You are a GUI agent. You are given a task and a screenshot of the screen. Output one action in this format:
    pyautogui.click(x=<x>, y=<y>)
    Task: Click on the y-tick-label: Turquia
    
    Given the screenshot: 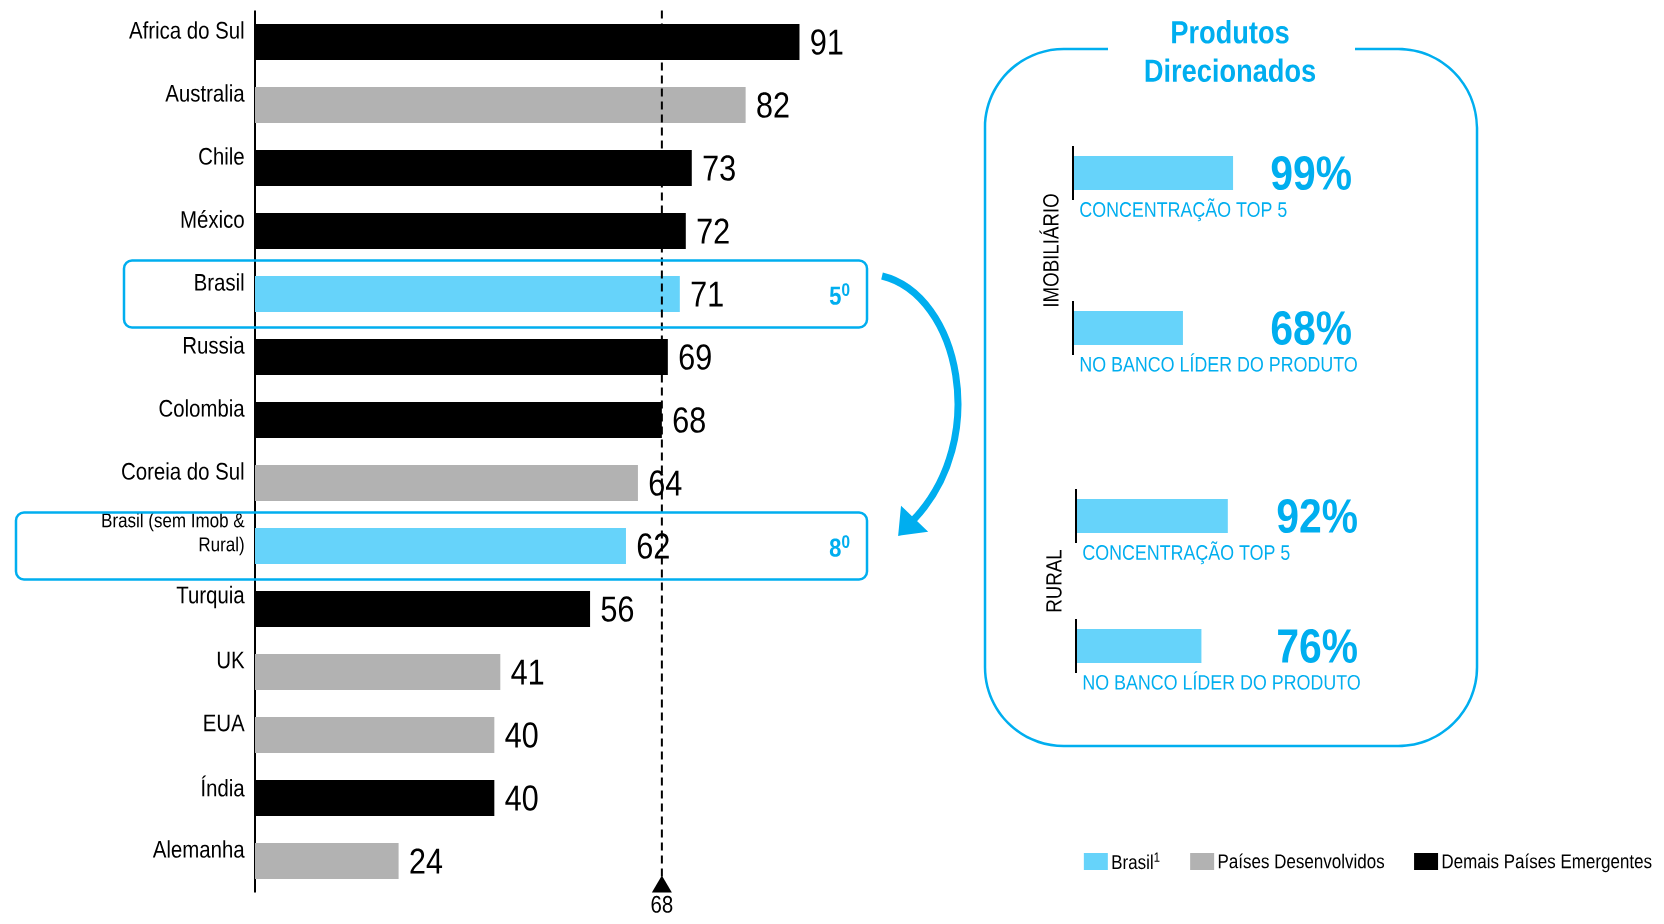 What is the action you would take?
    pyautogui.click(x=210, y=597)
    